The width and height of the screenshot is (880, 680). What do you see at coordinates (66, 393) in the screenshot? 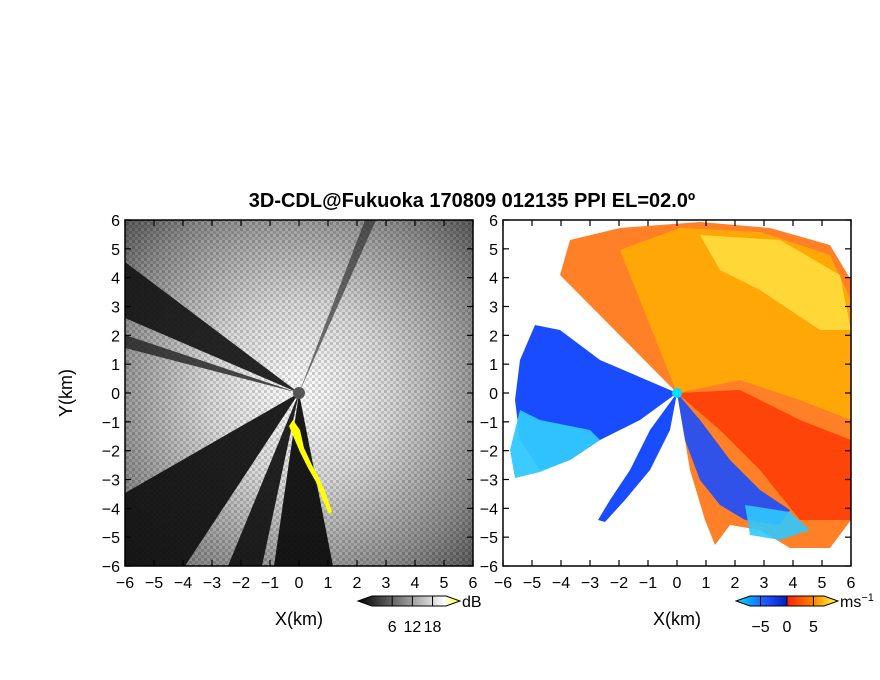
I see `left-ylabel: Y(km)` at bounding box center [66, 393].